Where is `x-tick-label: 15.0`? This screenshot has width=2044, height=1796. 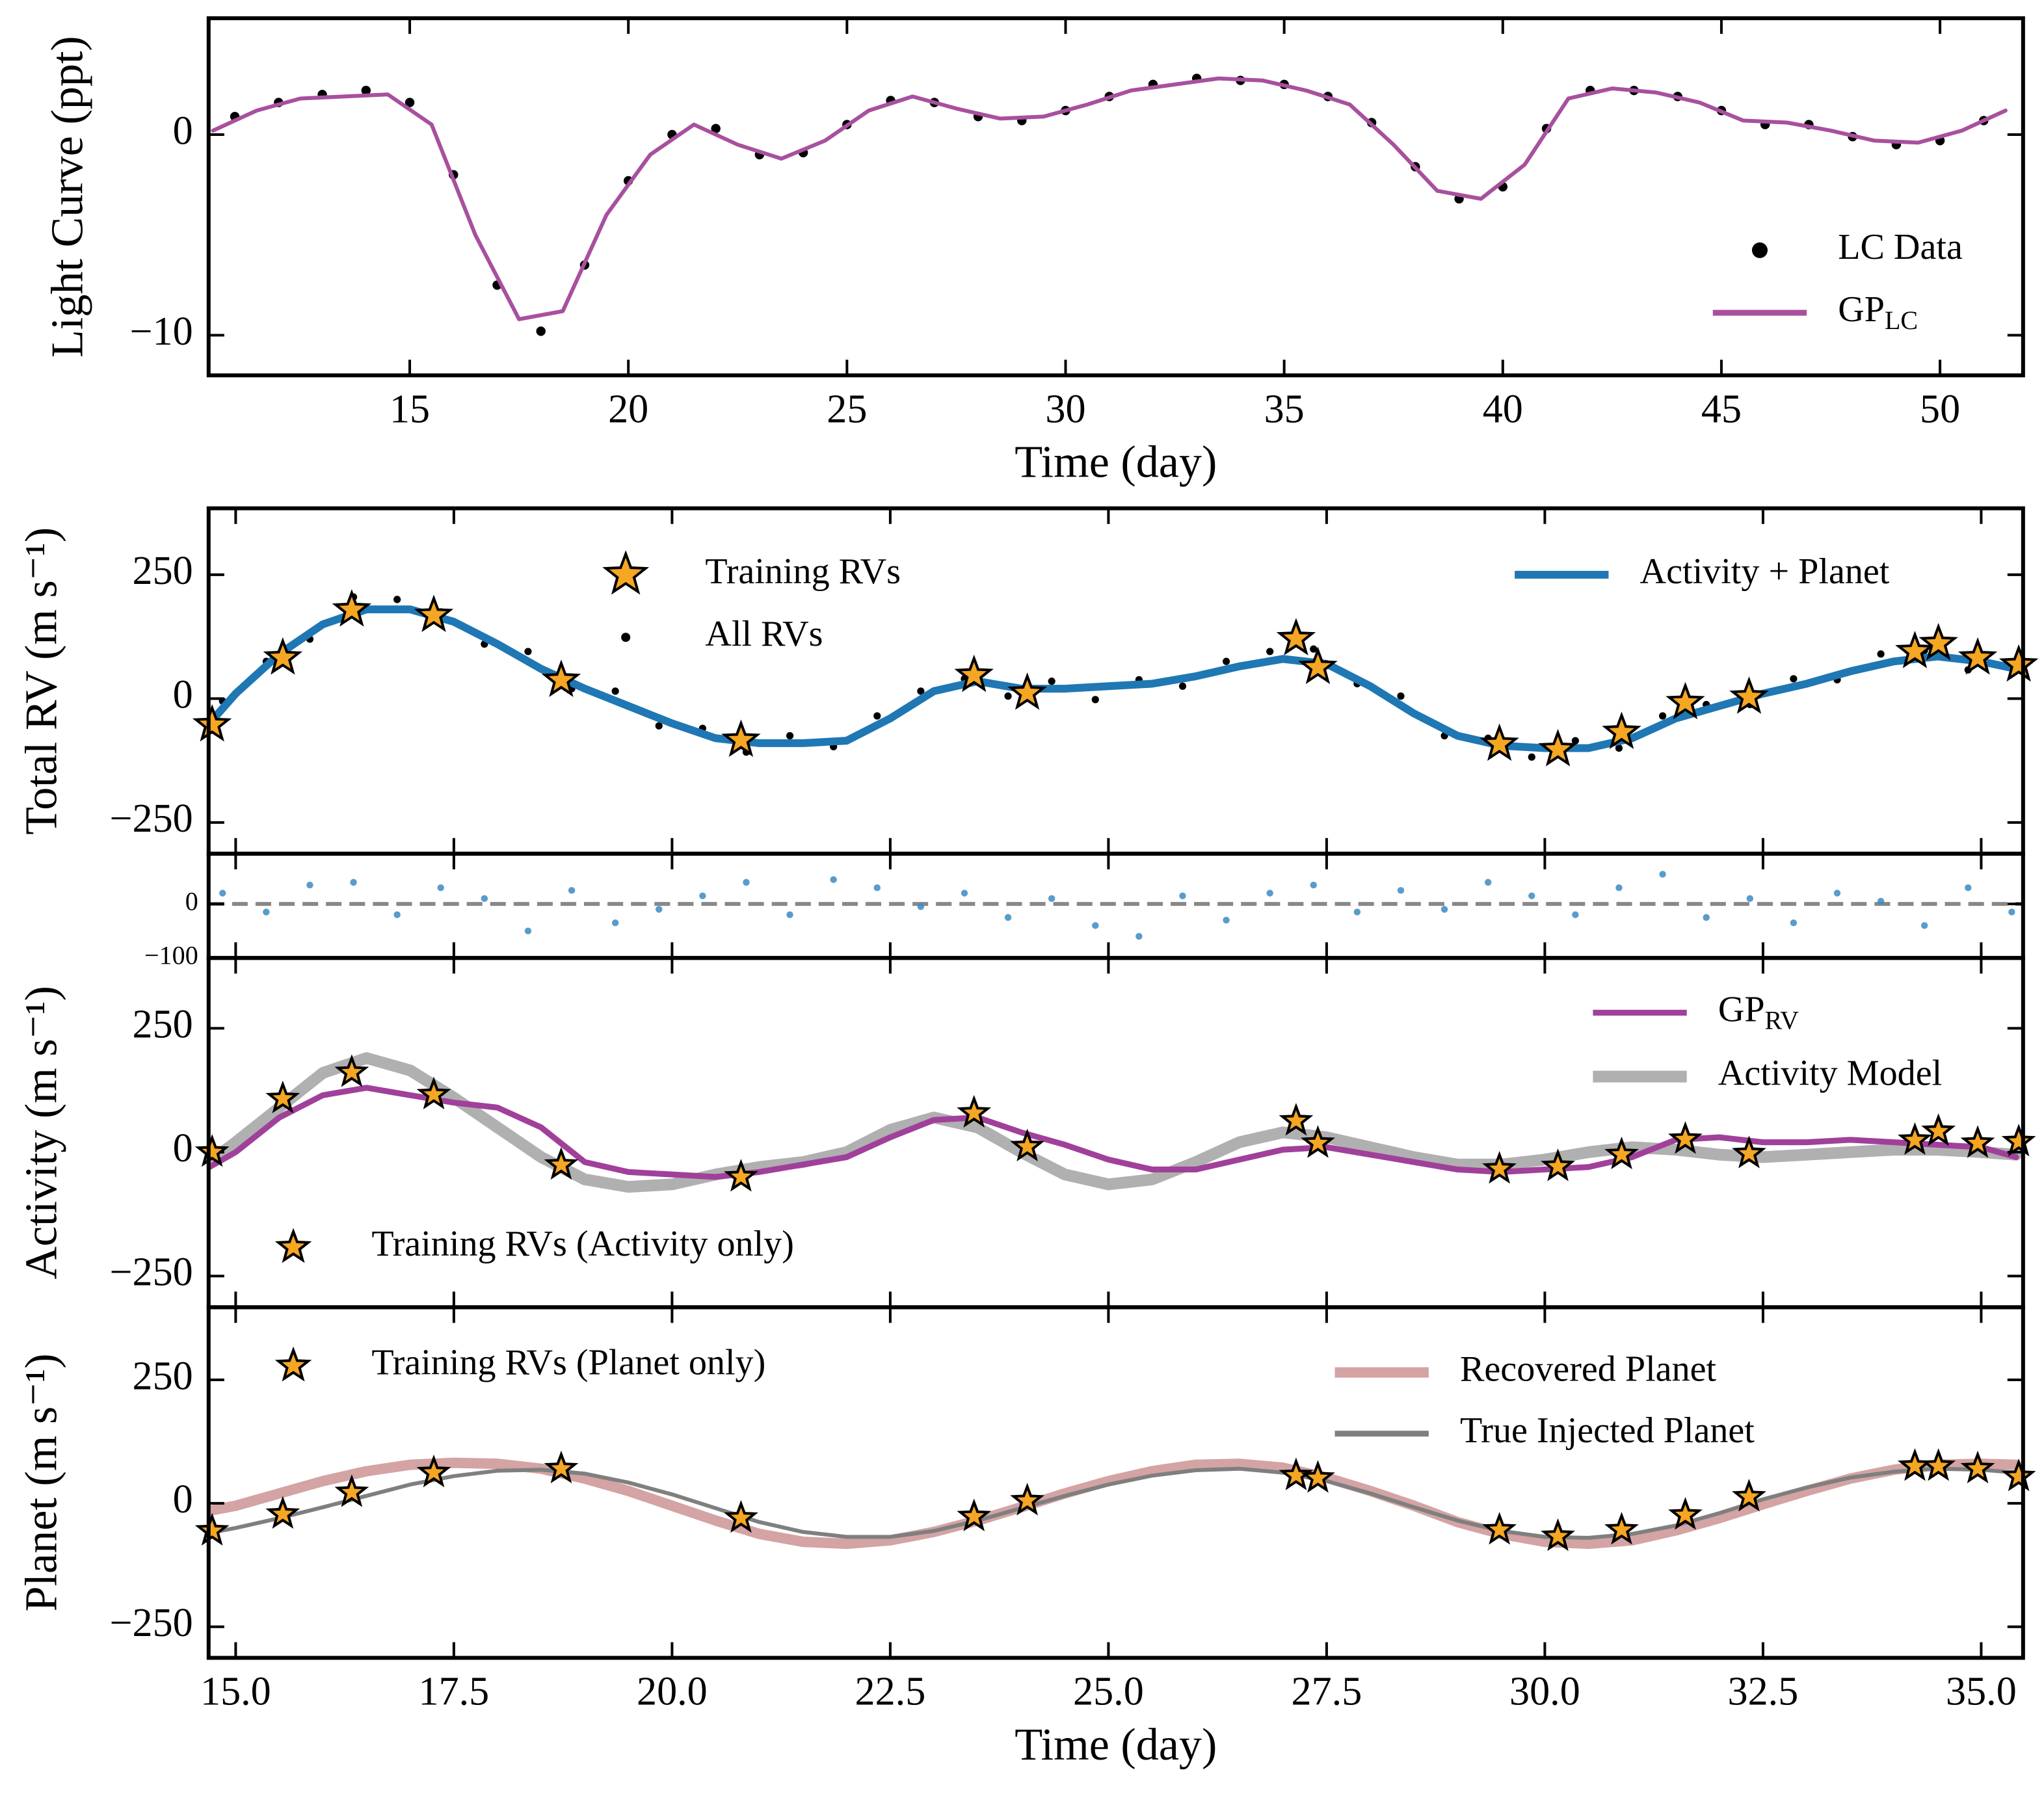
x-tick-label: 15.0 is located at coordinates (235, 1692).